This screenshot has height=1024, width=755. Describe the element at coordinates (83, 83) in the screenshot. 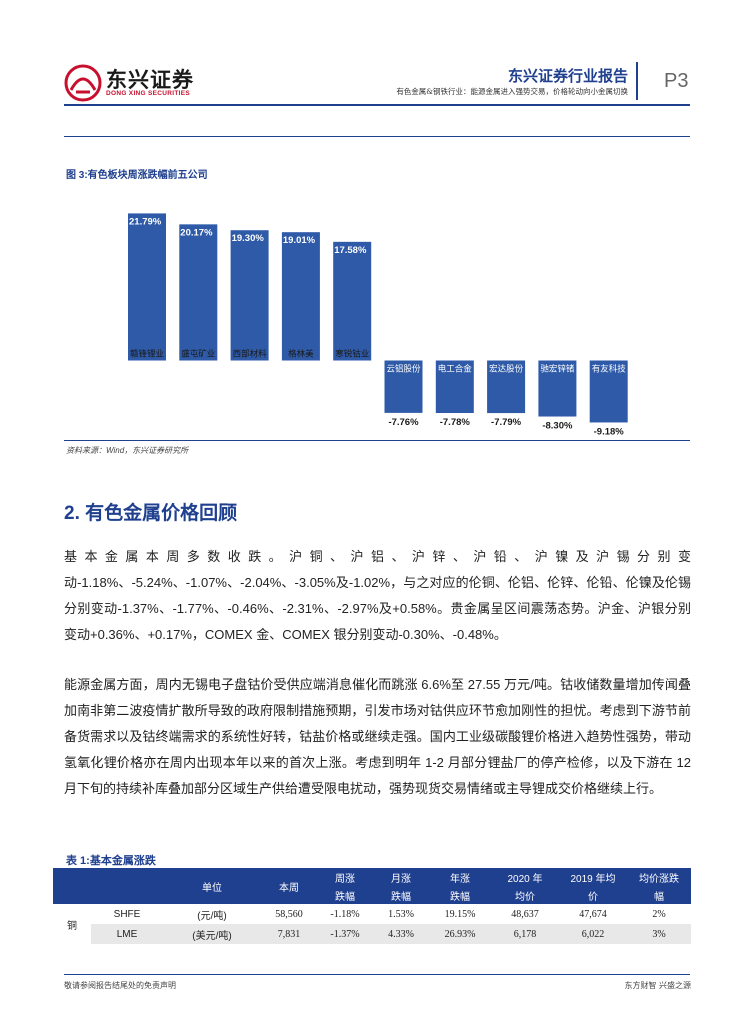

I see `logo-emblem-icon` at that location.